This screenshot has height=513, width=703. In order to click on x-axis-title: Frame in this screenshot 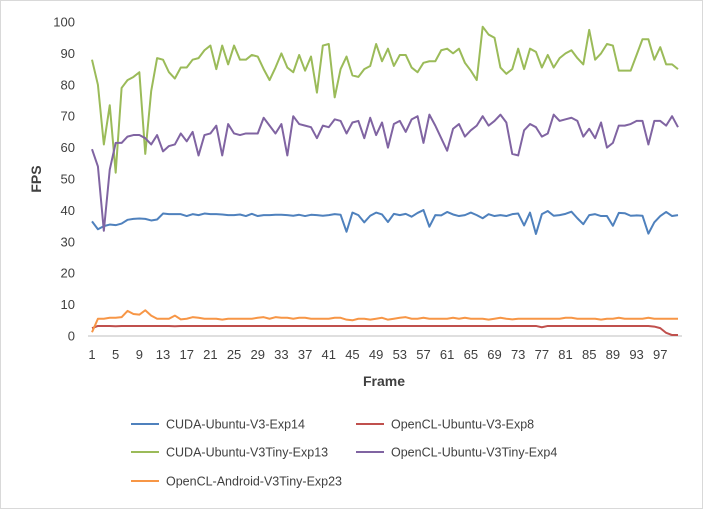, I will do `click(384, 381)`.